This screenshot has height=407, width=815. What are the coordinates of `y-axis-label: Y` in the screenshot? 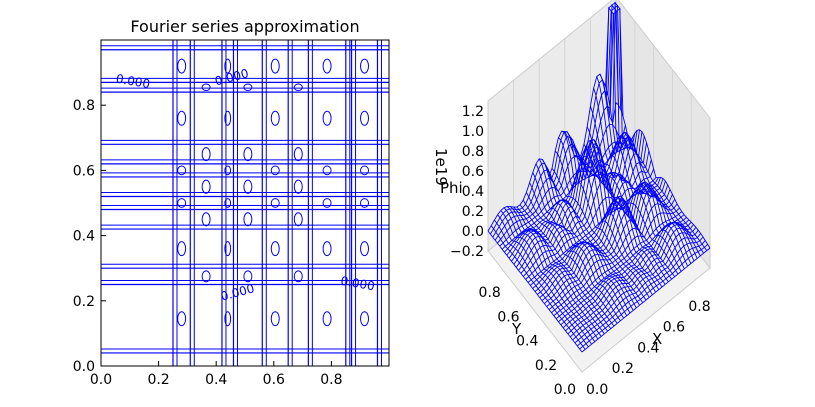 It's located at (516, 329).